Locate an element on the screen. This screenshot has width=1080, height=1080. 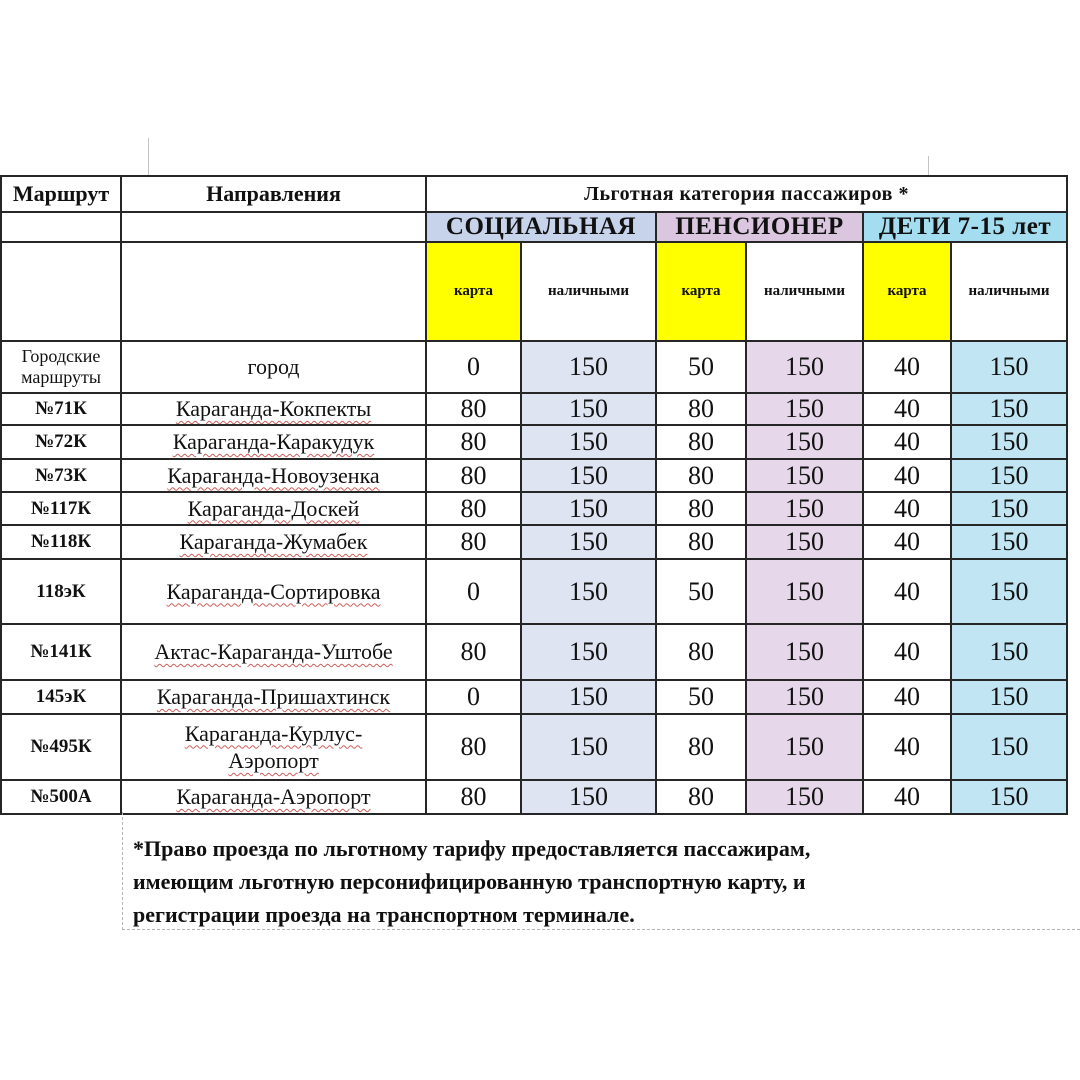
route-cell: №71К is located at coordinates (61, 409).